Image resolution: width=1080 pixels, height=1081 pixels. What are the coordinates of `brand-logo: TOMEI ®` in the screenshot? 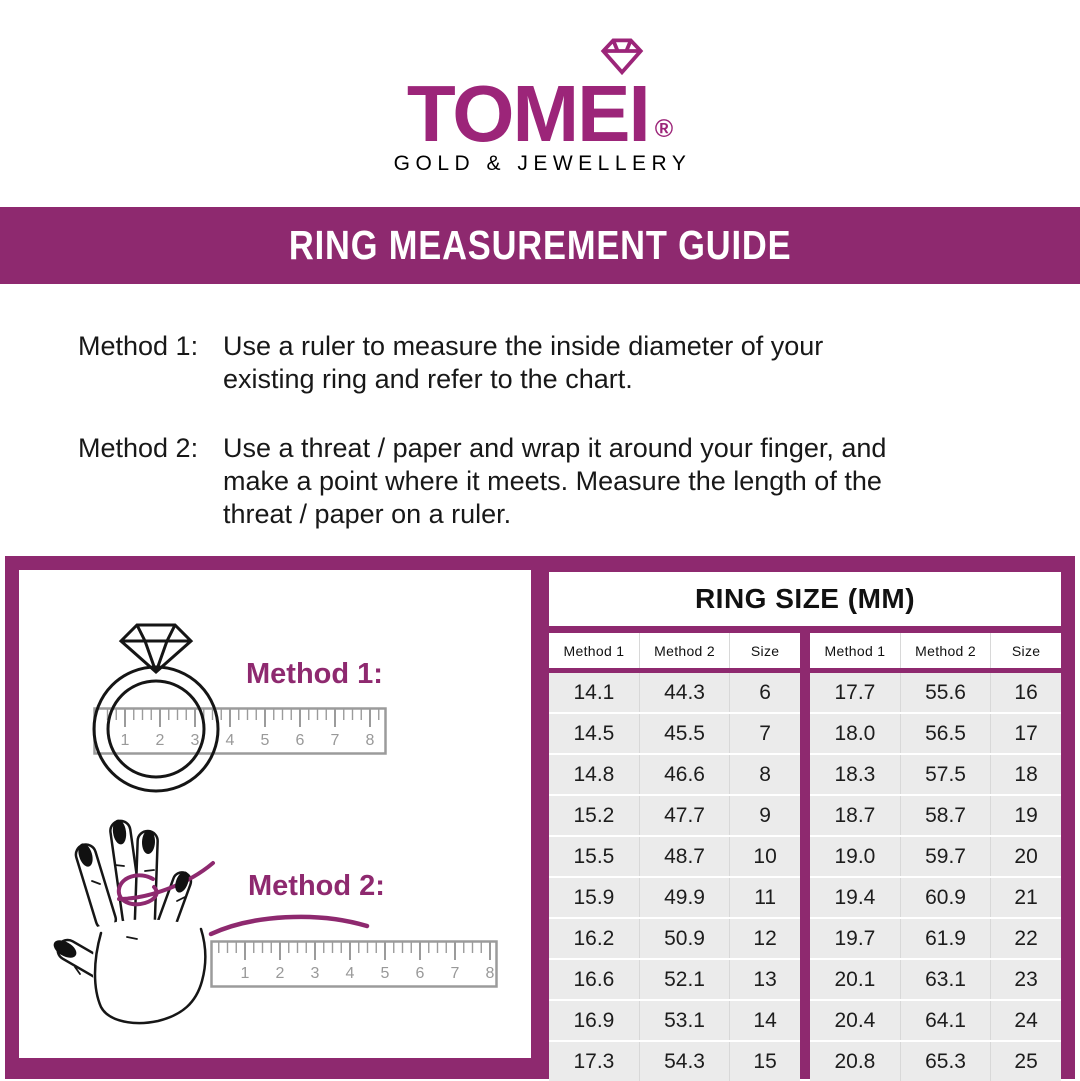 It's located at (540, 96).